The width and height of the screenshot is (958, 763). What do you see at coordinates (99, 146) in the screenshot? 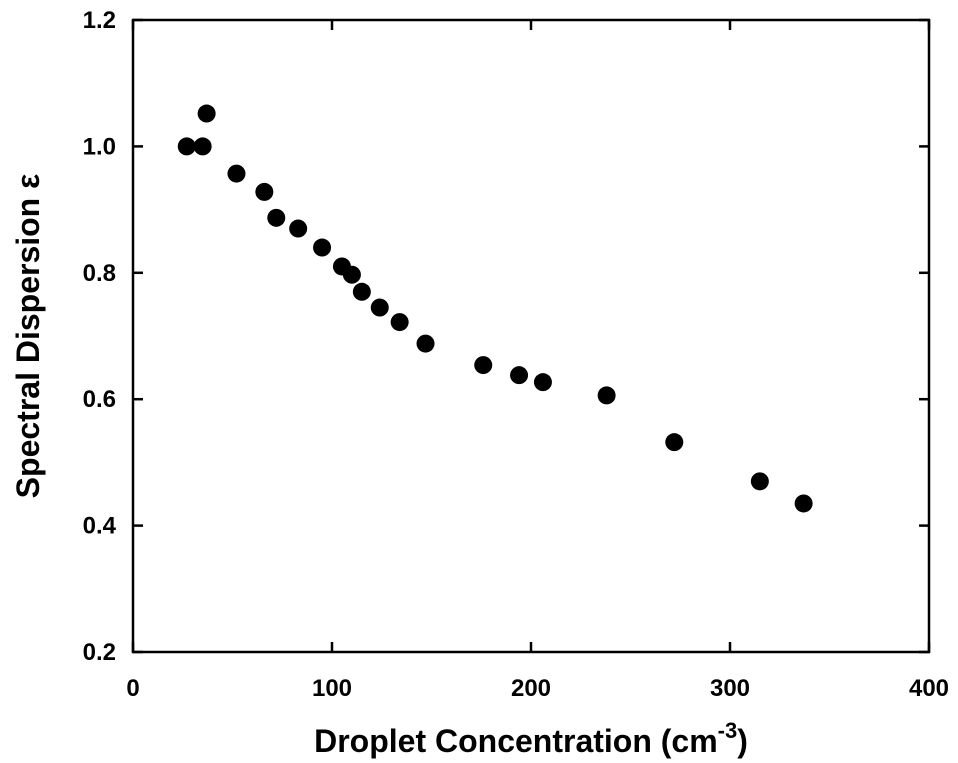
I see `y-tick-label: 1.0` at bounding box center [99, 146].